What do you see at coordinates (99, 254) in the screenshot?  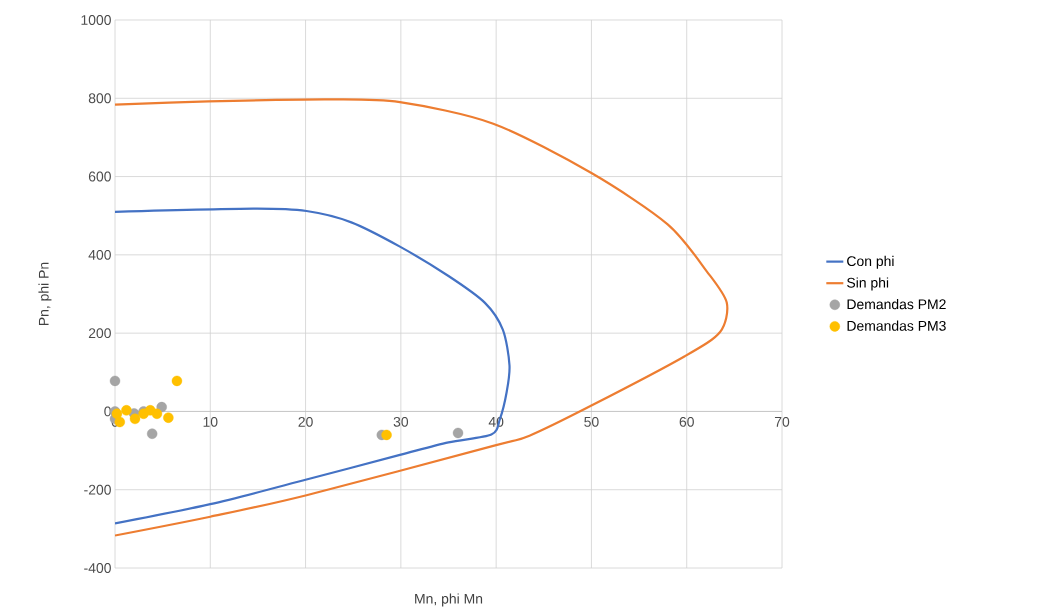 I see `y-tick-label: 400` at bounding box center [99, 254].